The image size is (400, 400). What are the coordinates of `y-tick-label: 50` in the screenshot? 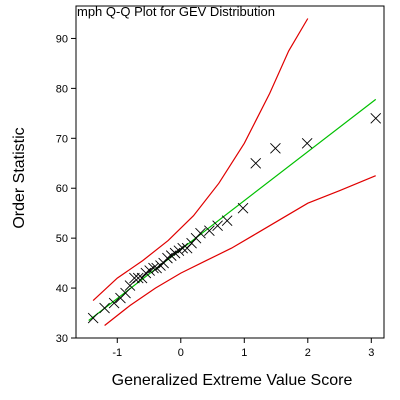 It's located at (62, 239).